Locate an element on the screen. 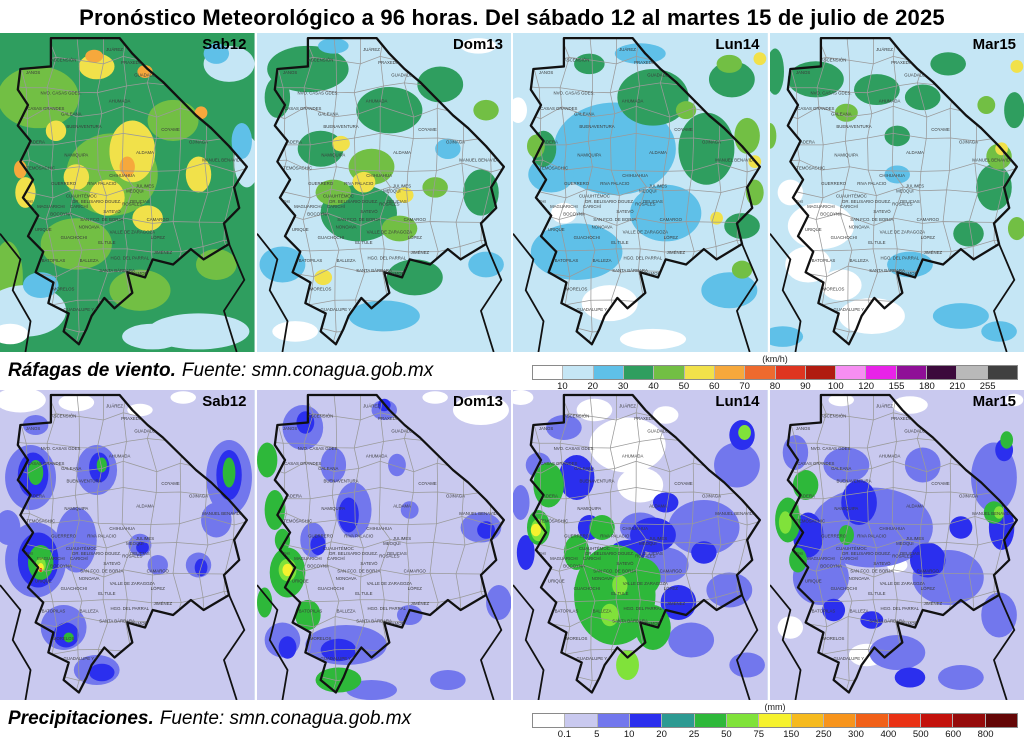  svg-text: HGO. DEL PARRAL is located at coordinates (643, 608).